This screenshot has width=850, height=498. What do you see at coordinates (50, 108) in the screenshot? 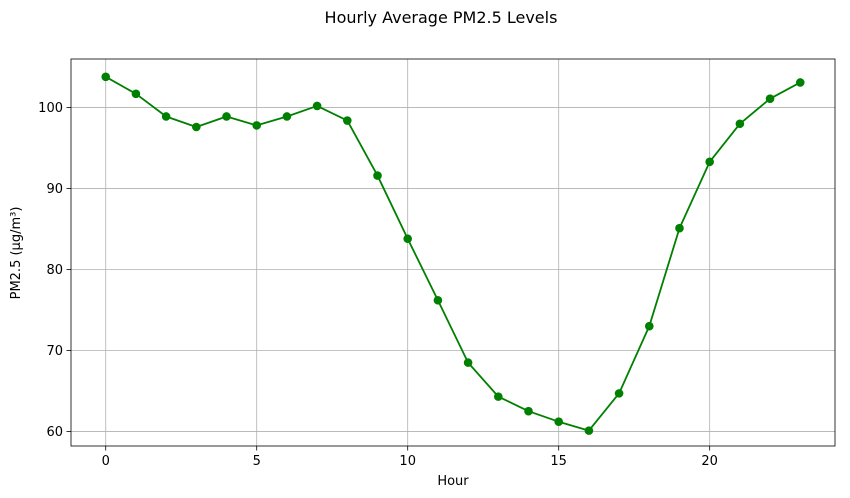
I see `y-tick-label: 100` at bounding box center [50, 108].